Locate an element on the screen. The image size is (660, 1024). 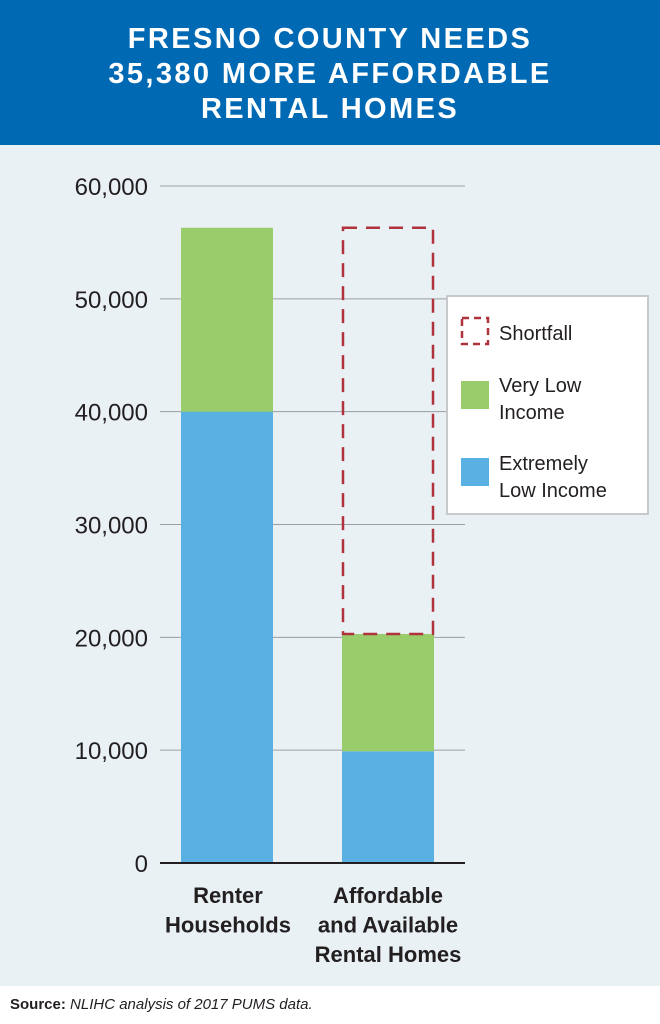
y-tick-label: 20,000 is located at coordinates (111, 638).